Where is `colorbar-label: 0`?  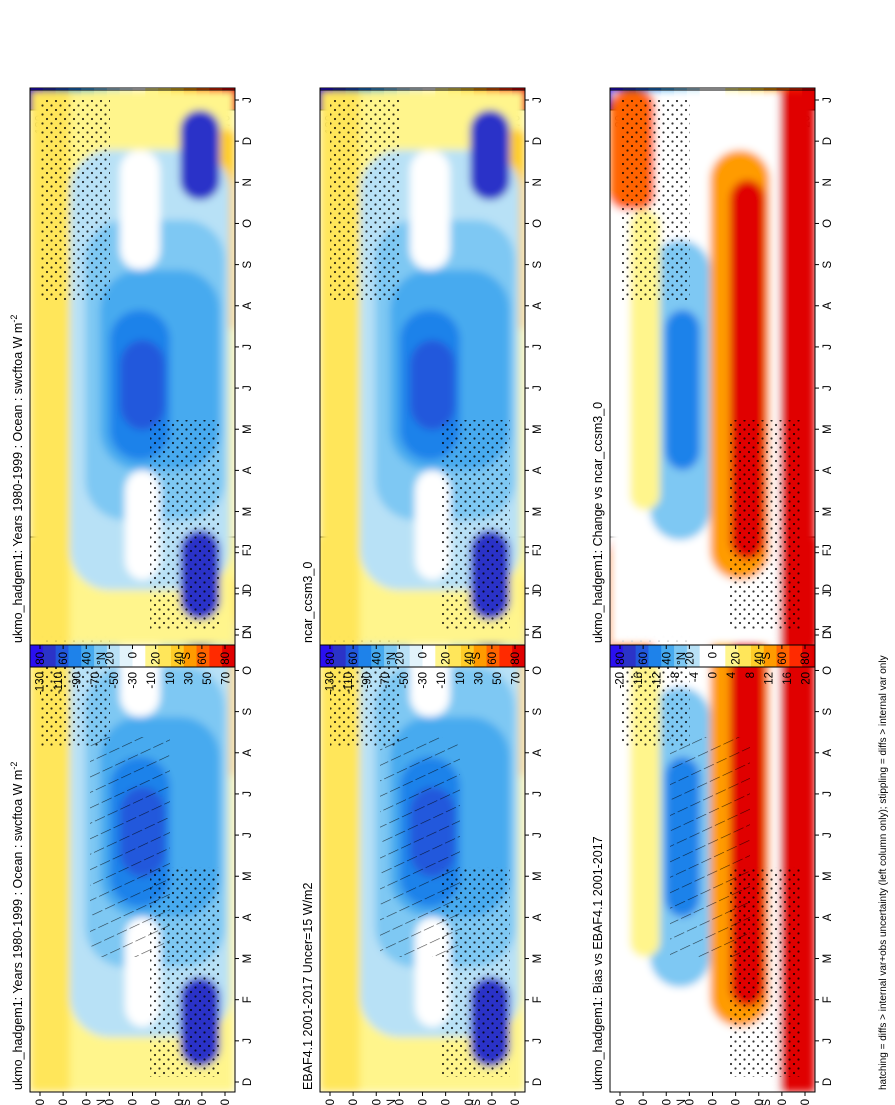 colorbar-label: 0 is located at coordinates (714, 675).